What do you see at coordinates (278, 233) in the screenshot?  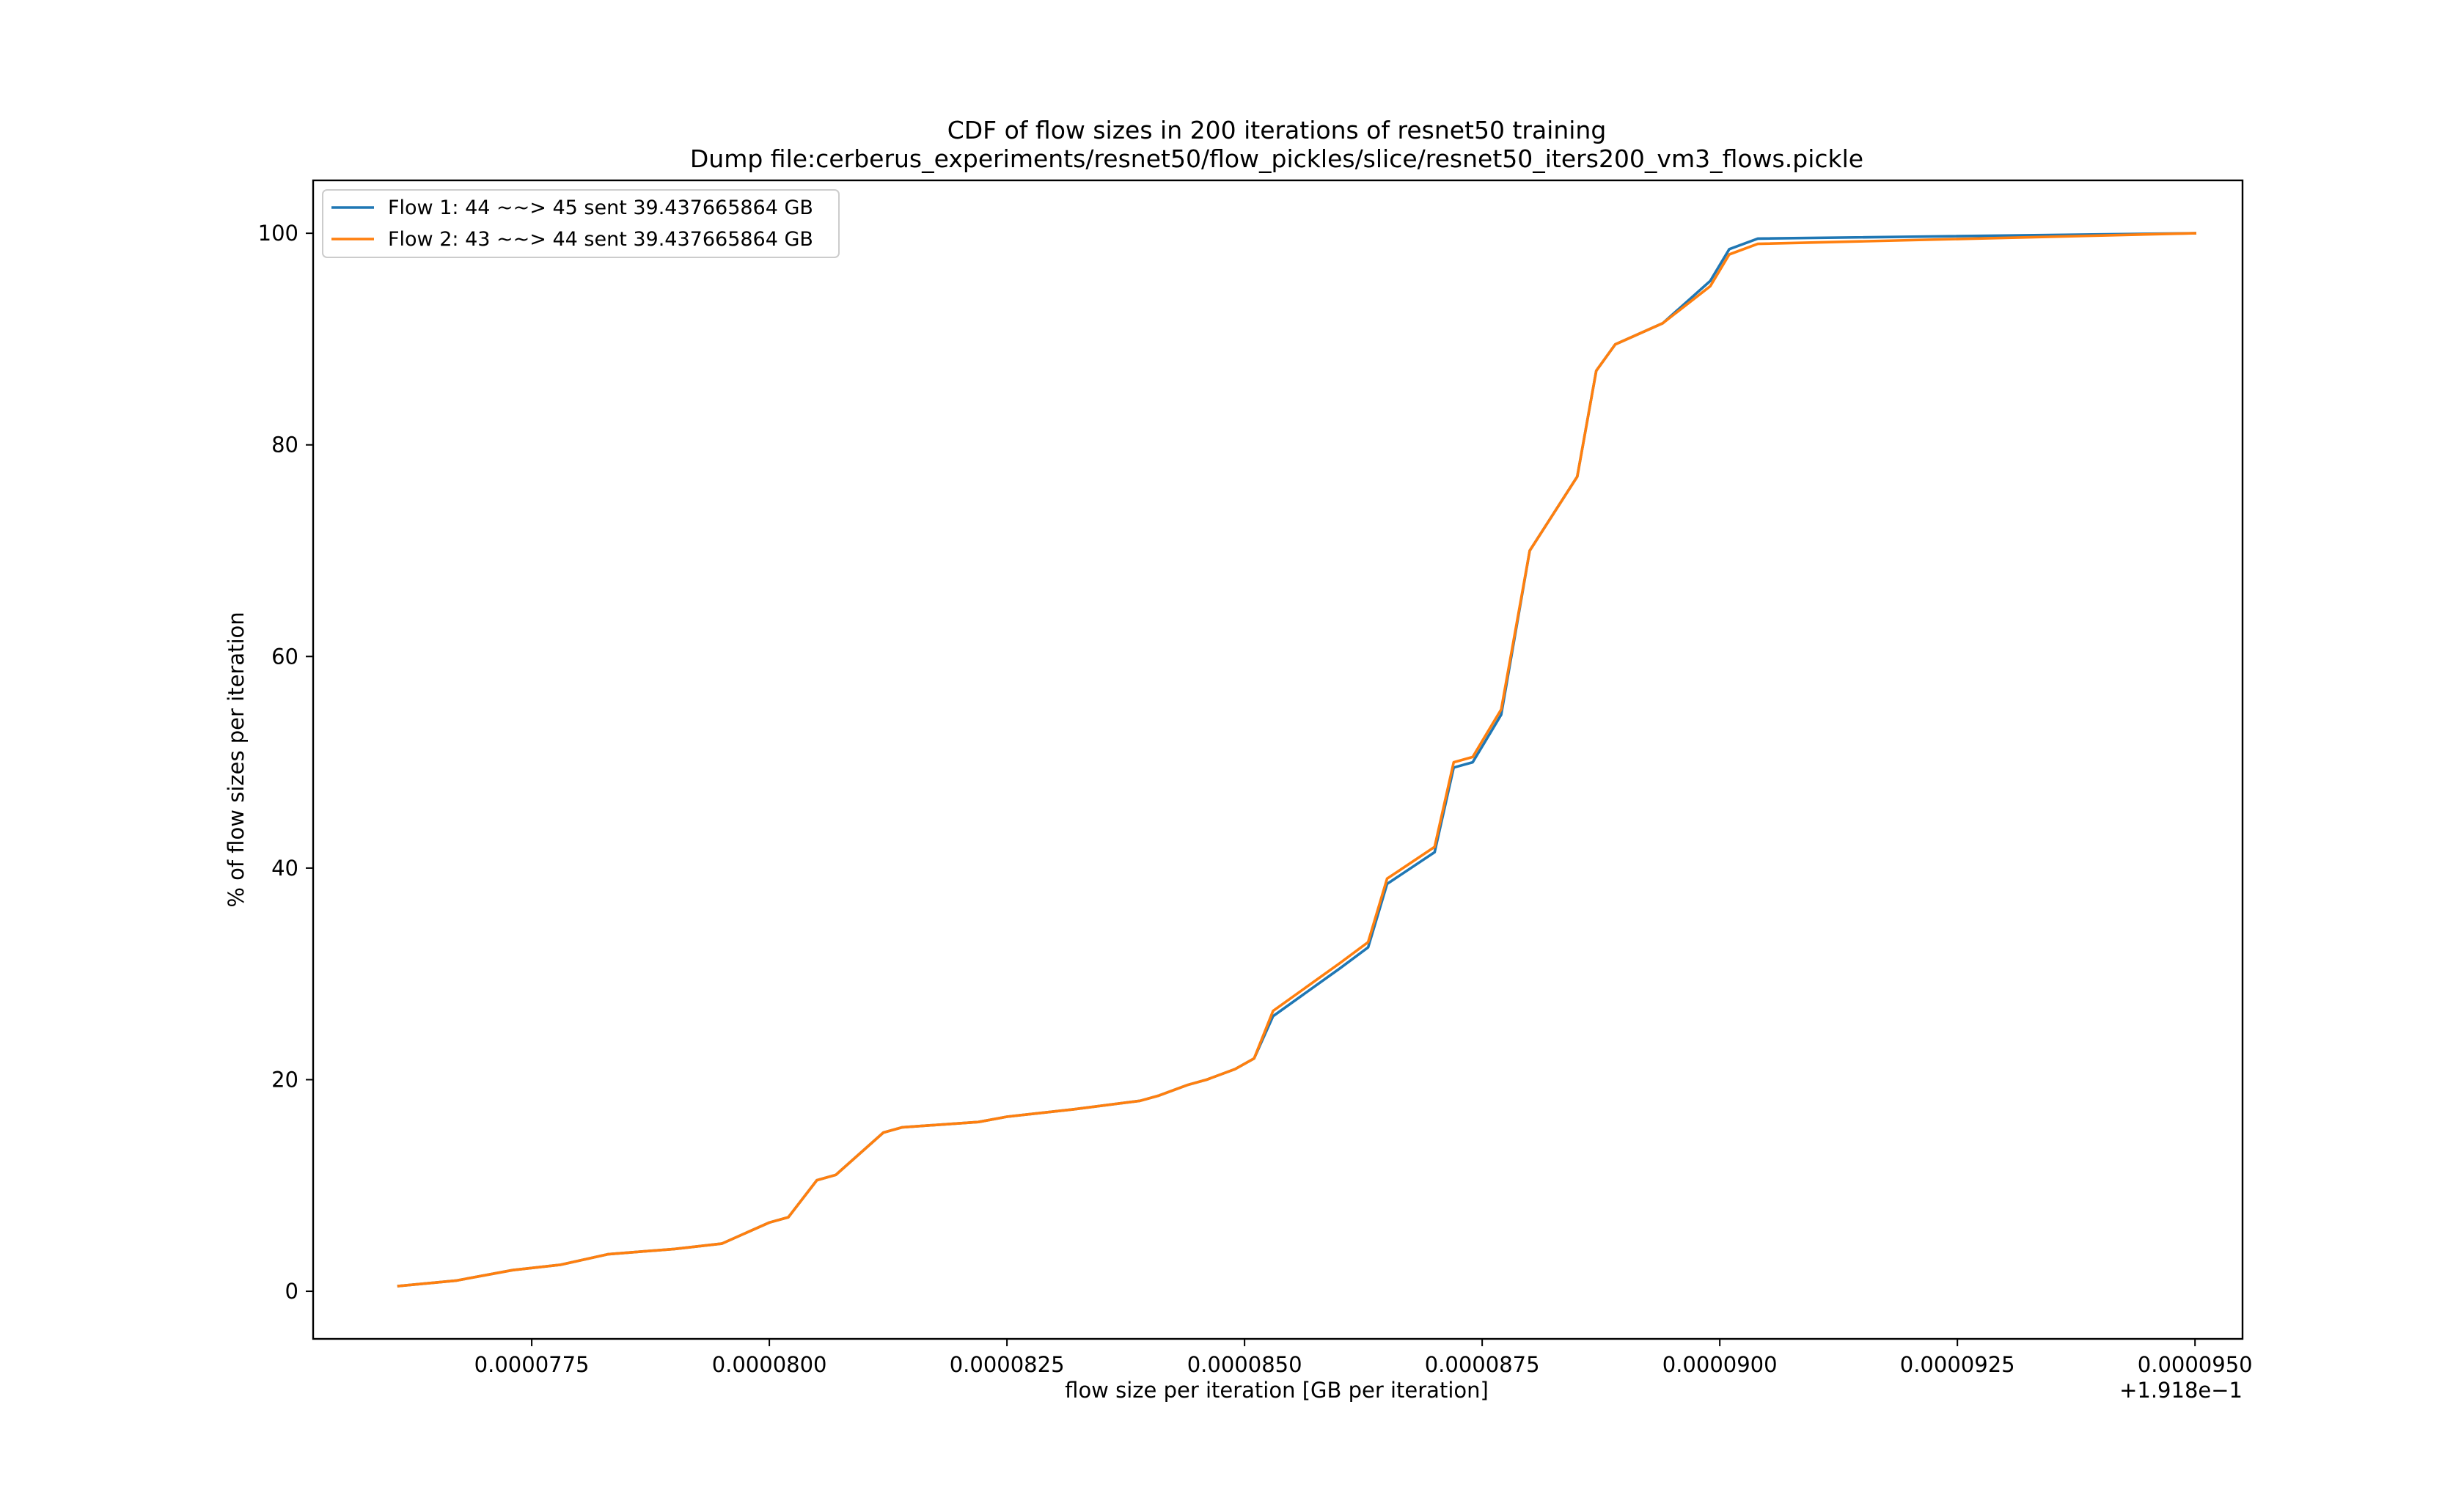 I see `y-tick-label: 100` at bounding box center [278, 233].